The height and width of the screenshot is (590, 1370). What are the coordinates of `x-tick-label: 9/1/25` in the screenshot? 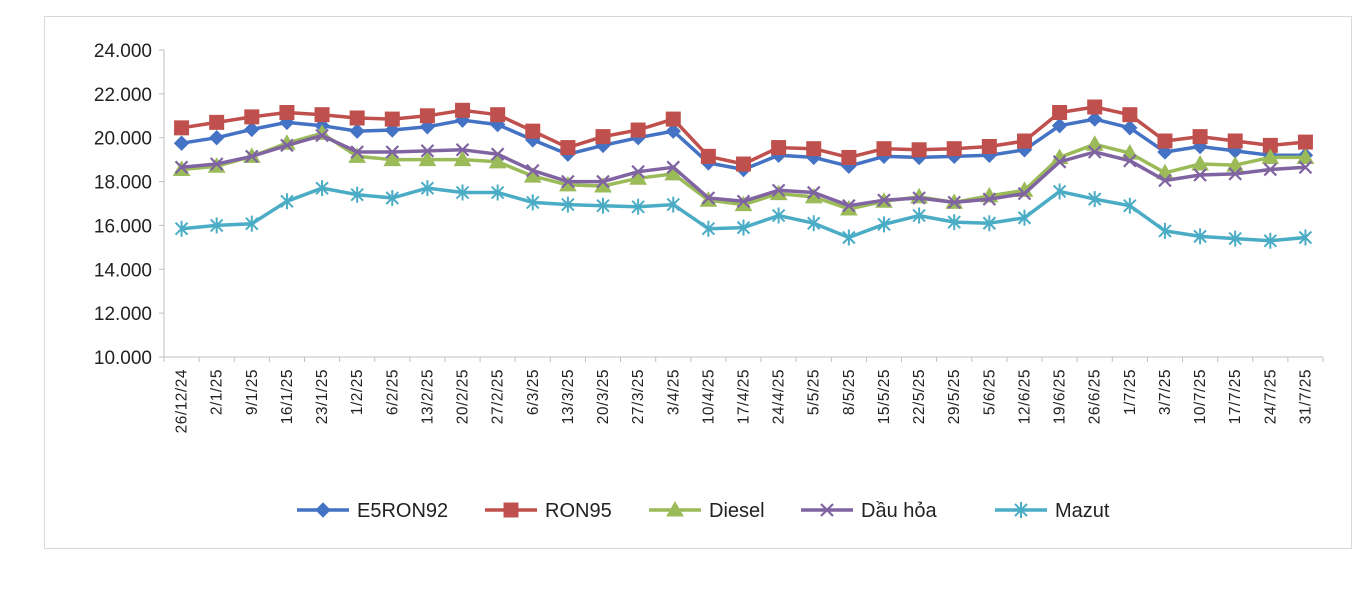 It's located at (252, 392).